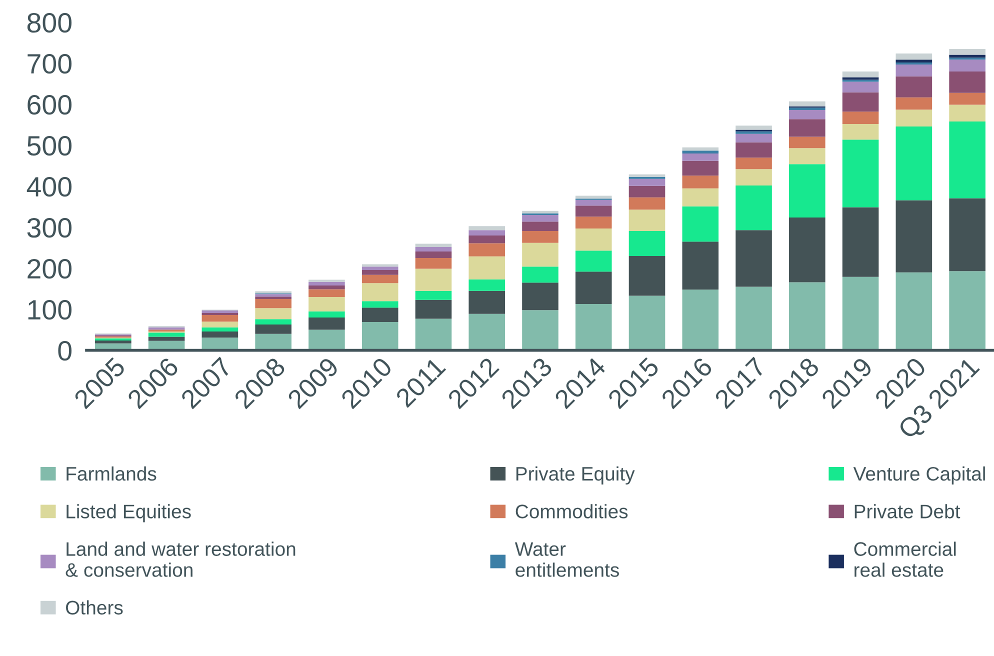 The image size is (994, 656). Describe the element at coordinates (905, 559) in the screenshot. I see `legend-label: Commercial real estate` at that location.